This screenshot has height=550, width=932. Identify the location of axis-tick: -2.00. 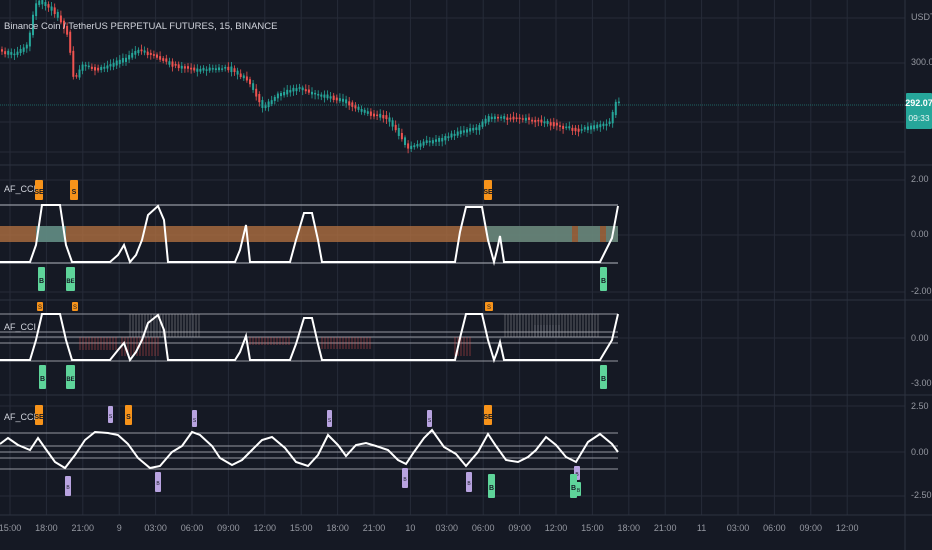
(921, 291).